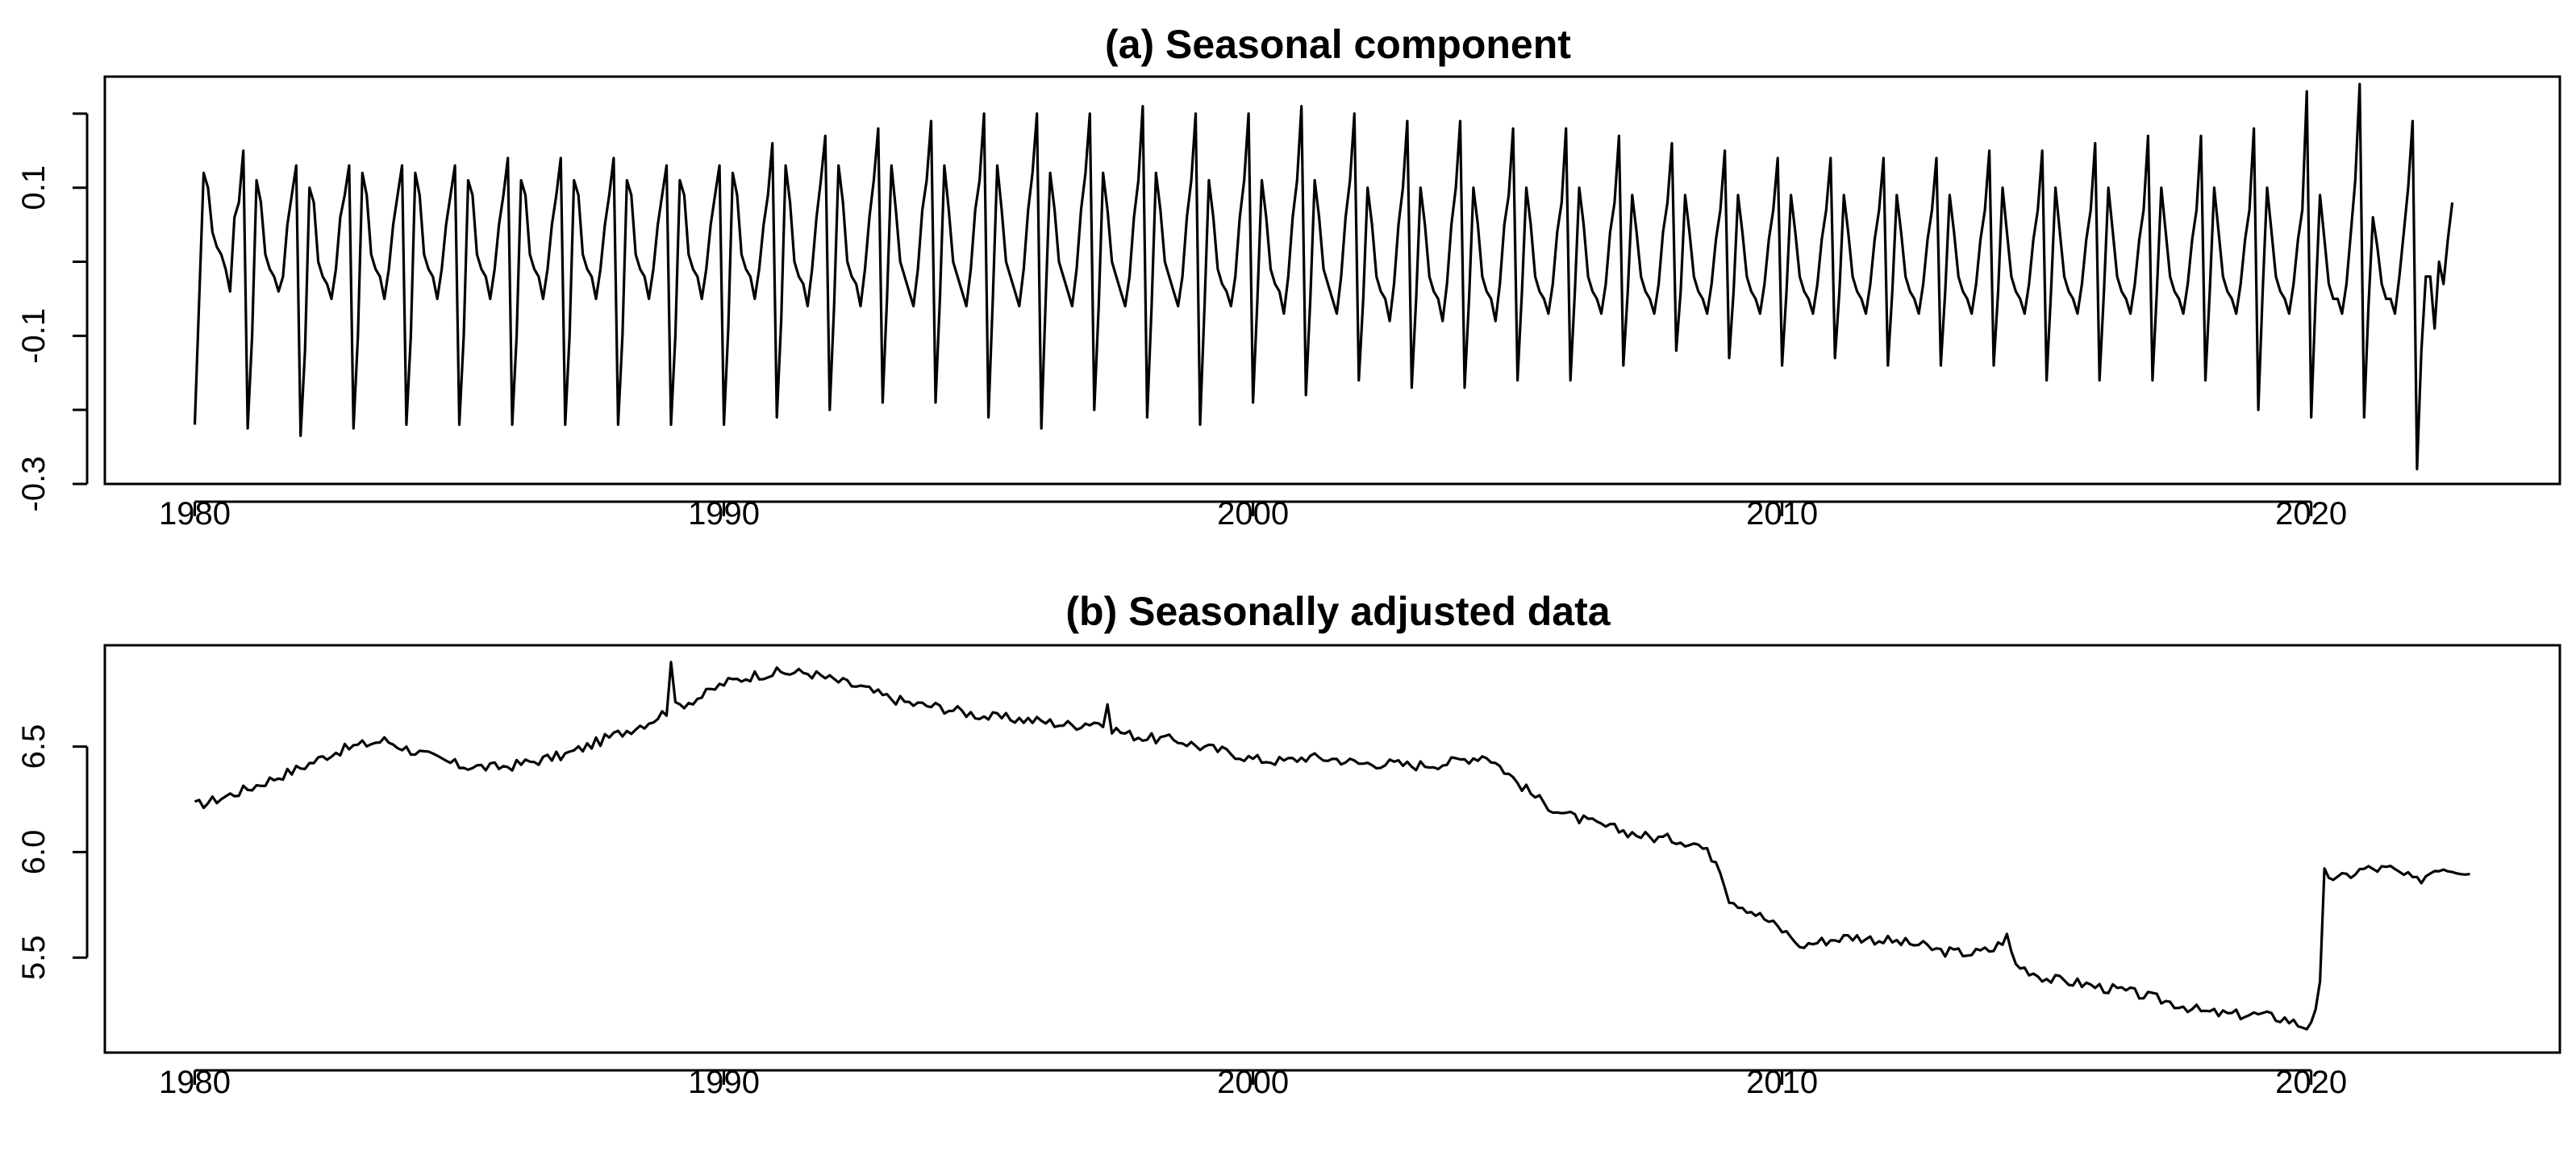 Image resolution: width=2576 pixels, height=1151 pixels. Describe the element at coordinates (1338, 611) in the screenshot. I see `panel-b-title: (b) Seasonally adjusted data` at that location.